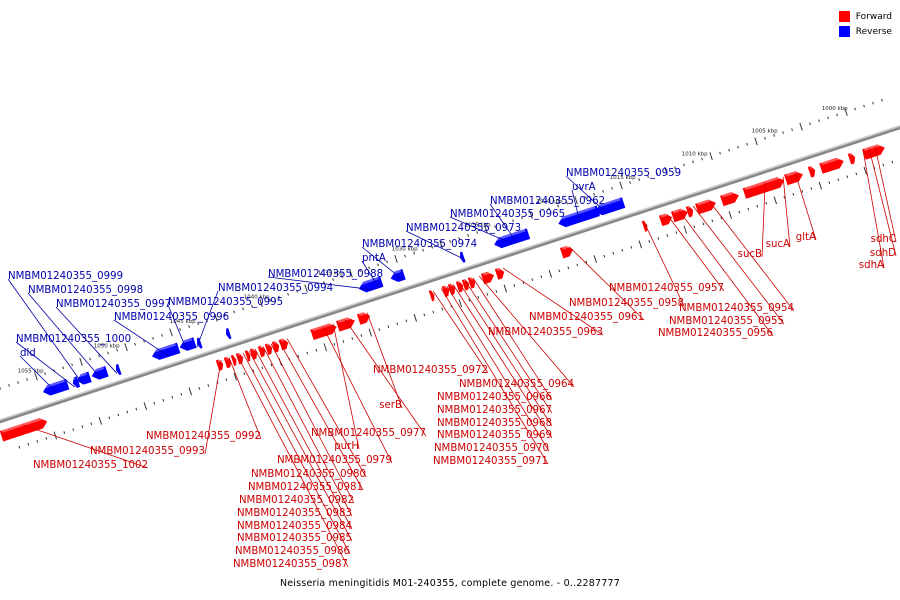 The width and height of the screenshot is (900, 600). I want to click on forward-gene-18-shape, so click(459, 287).